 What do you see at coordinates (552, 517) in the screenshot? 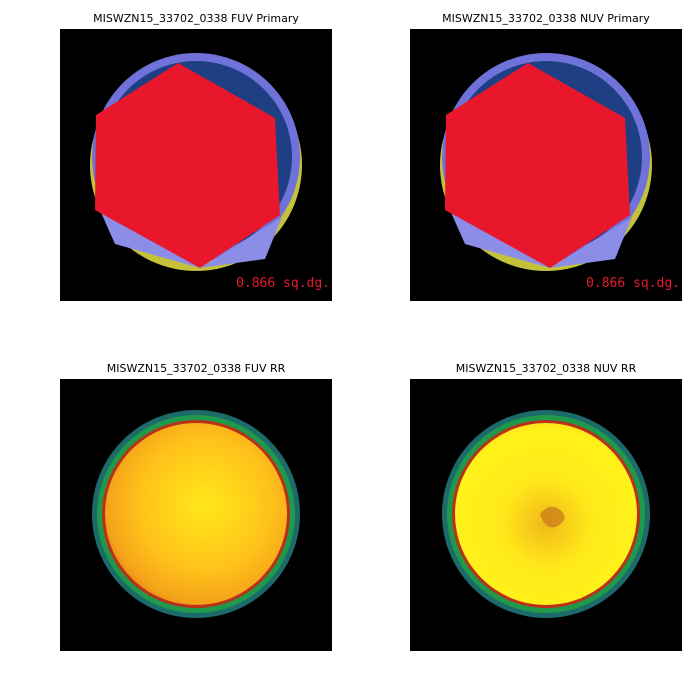
I see `artifact` at bounding box center [552, 517].